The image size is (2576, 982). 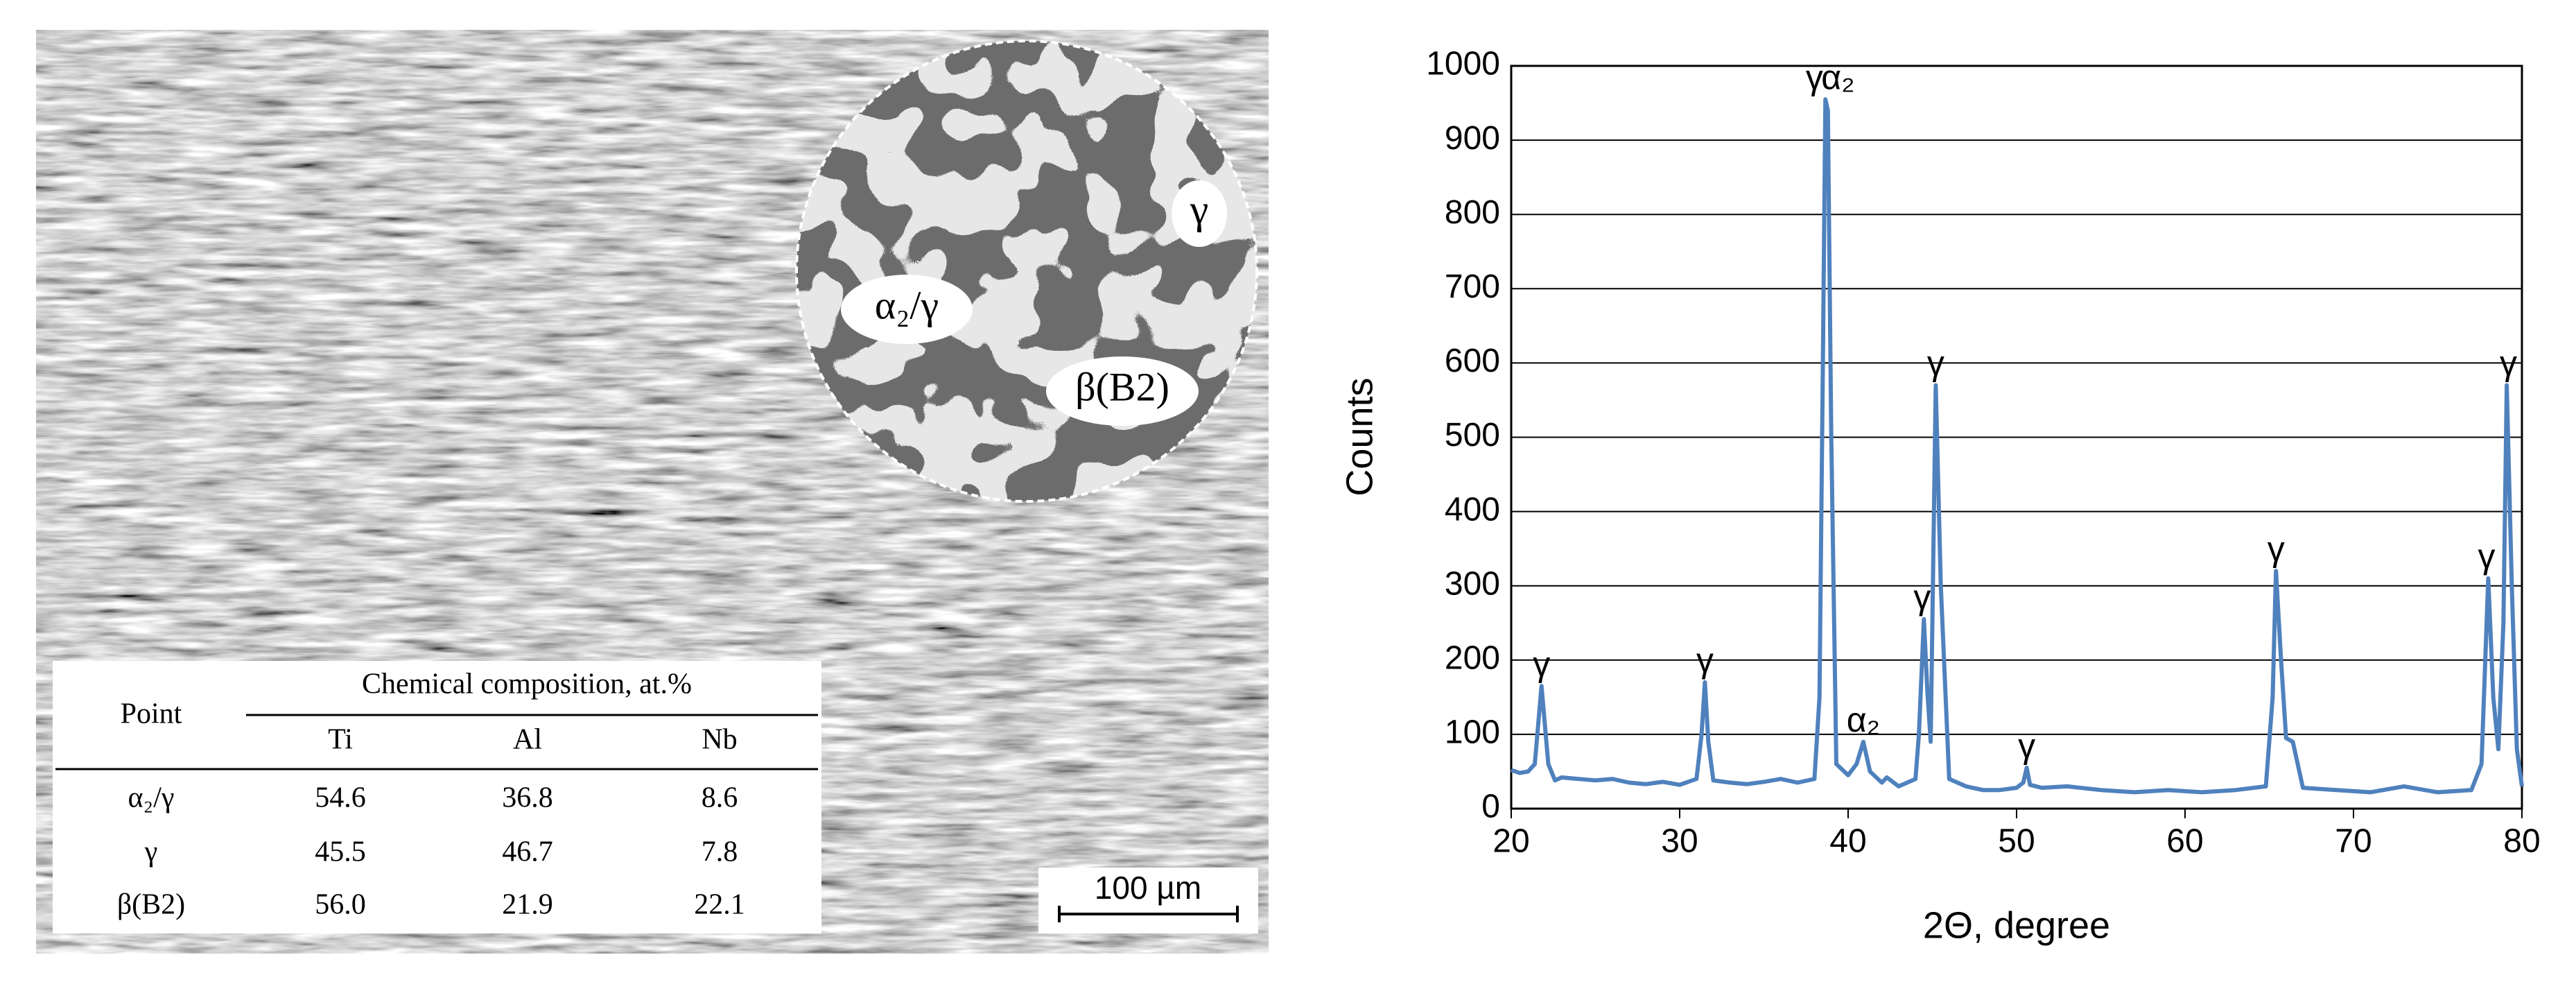 What do you see at coordinates (719, 905) in the screenshot?
I see `table-cell: 22.1` at bounding box center [719, 905].